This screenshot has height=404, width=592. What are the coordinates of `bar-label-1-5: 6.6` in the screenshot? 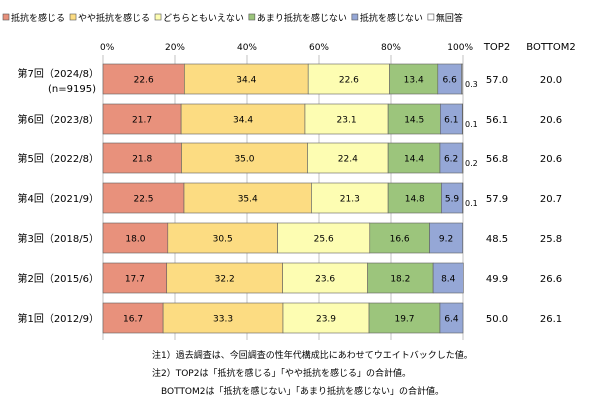 It's located at (450, 81).